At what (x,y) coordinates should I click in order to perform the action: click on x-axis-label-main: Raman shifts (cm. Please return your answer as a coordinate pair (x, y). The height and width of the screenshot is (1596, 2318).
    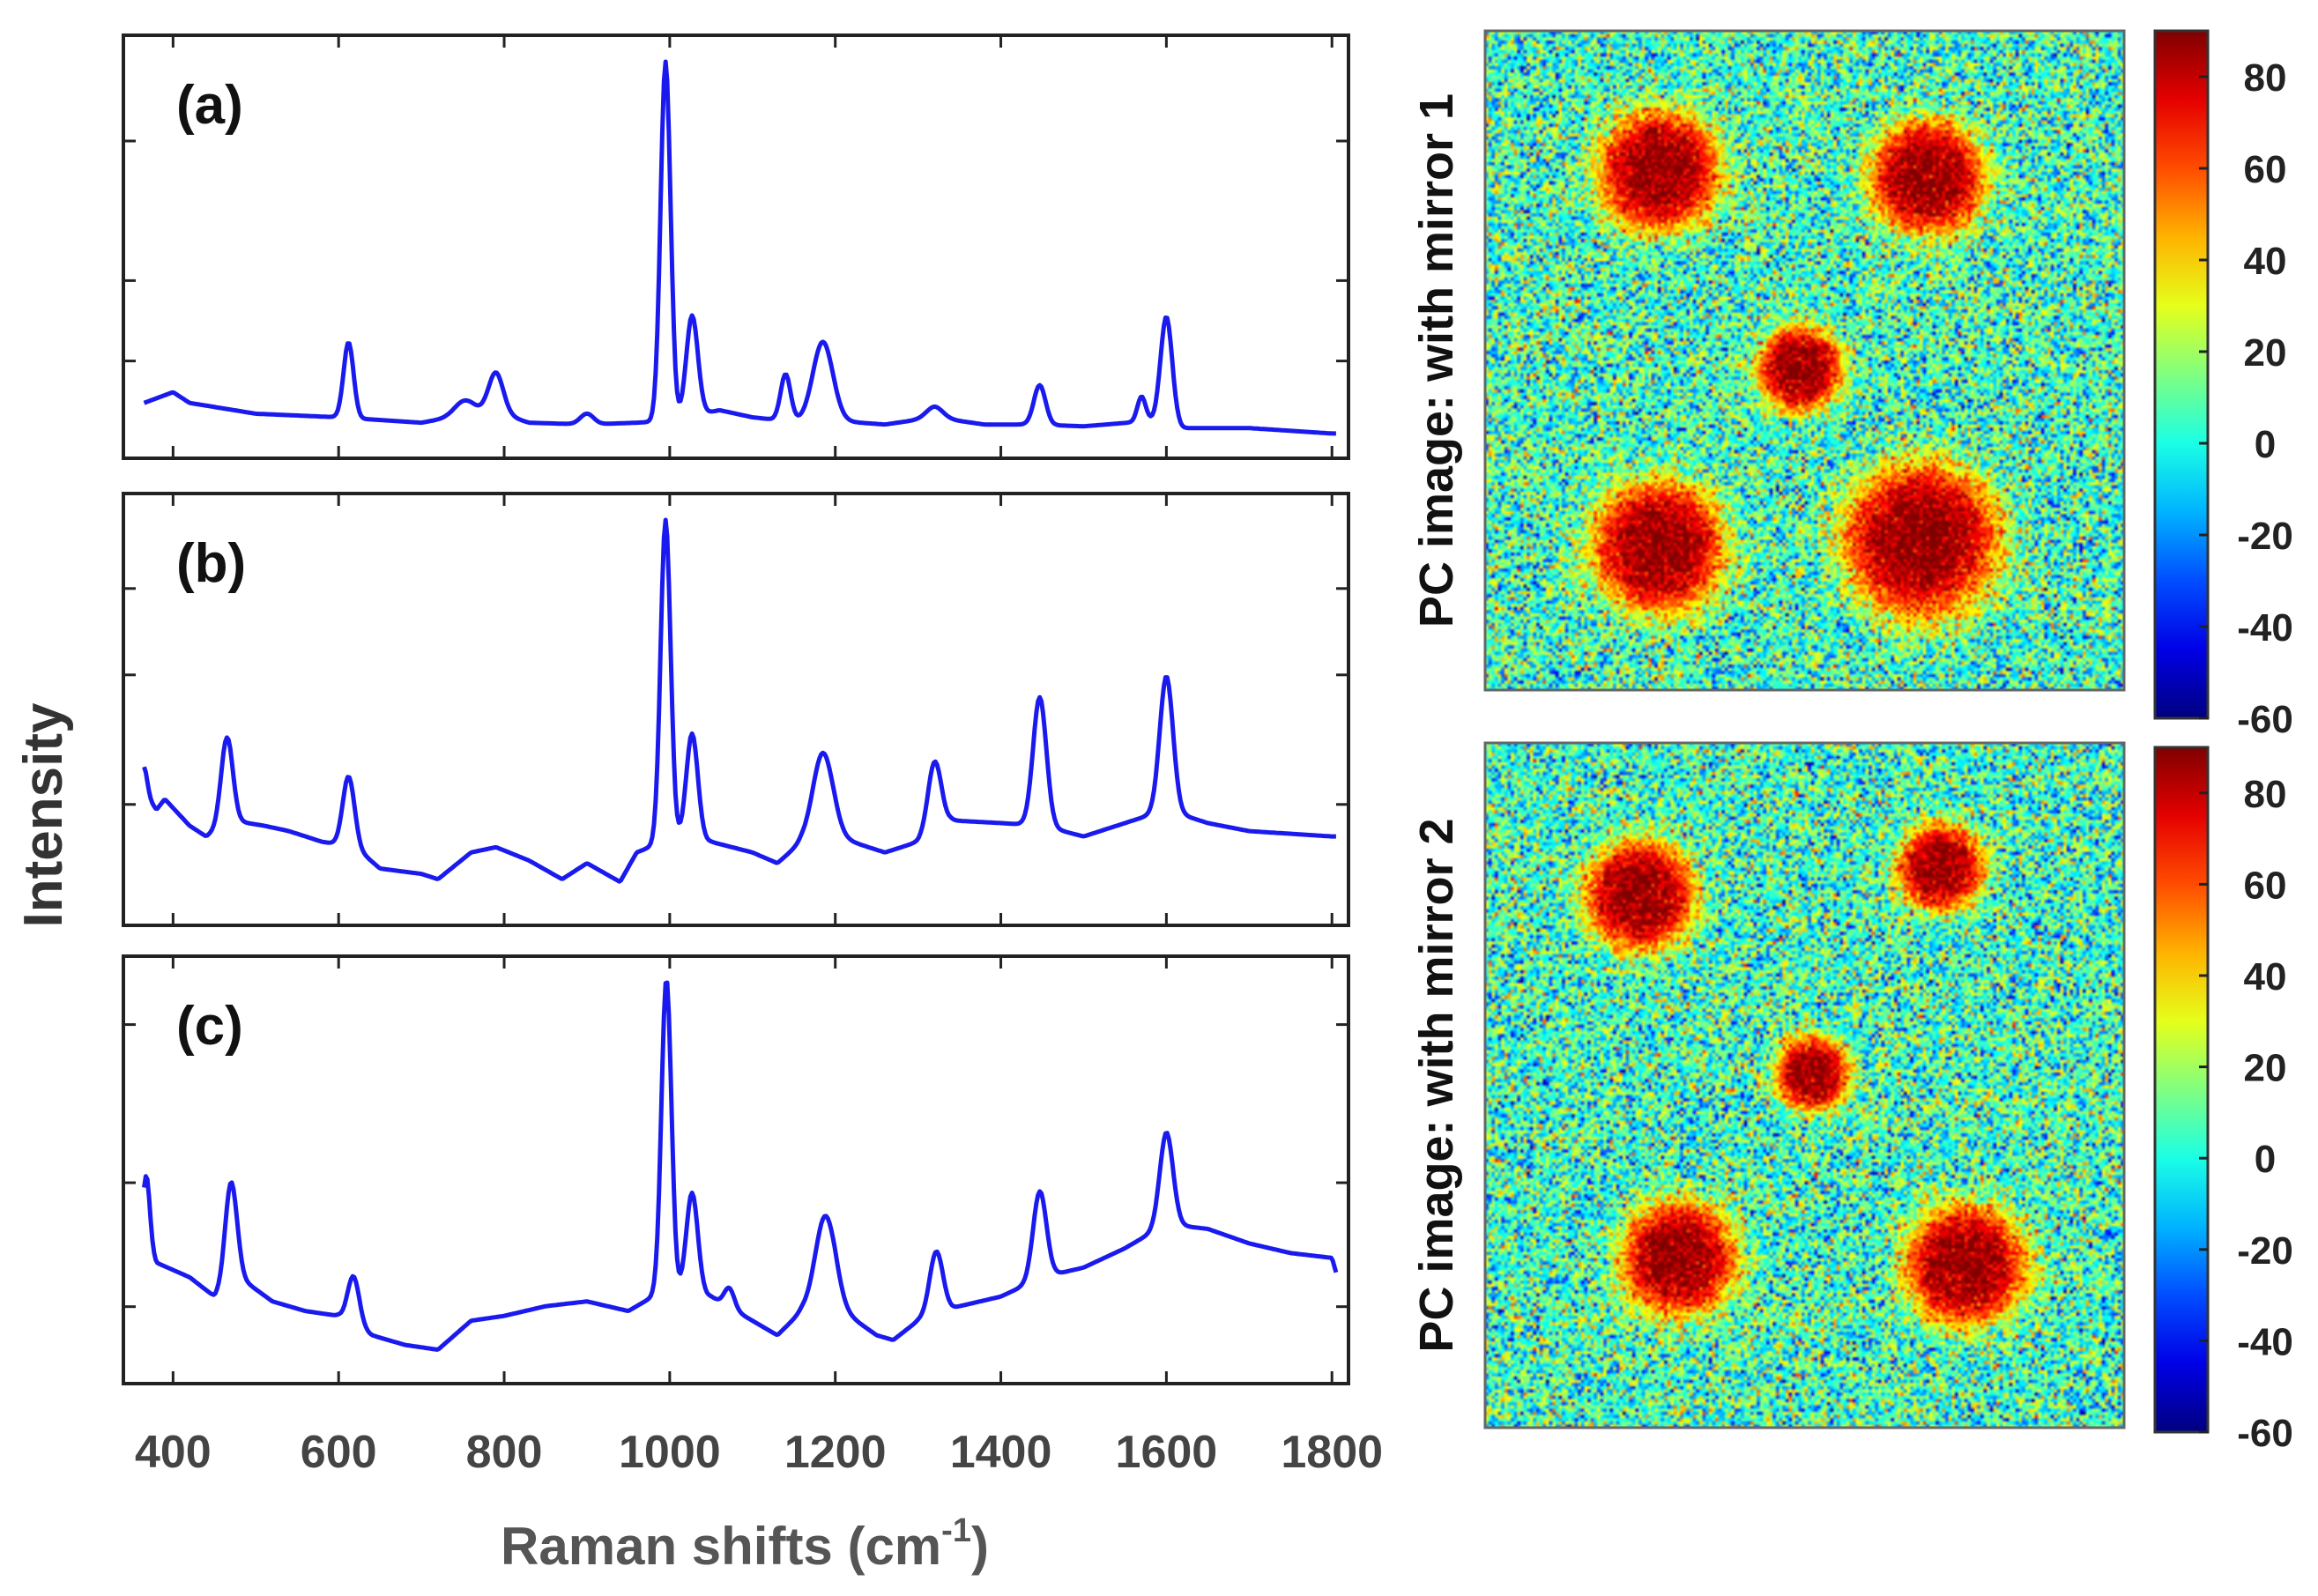
    Looking at the image, I should click on (721, 1546).